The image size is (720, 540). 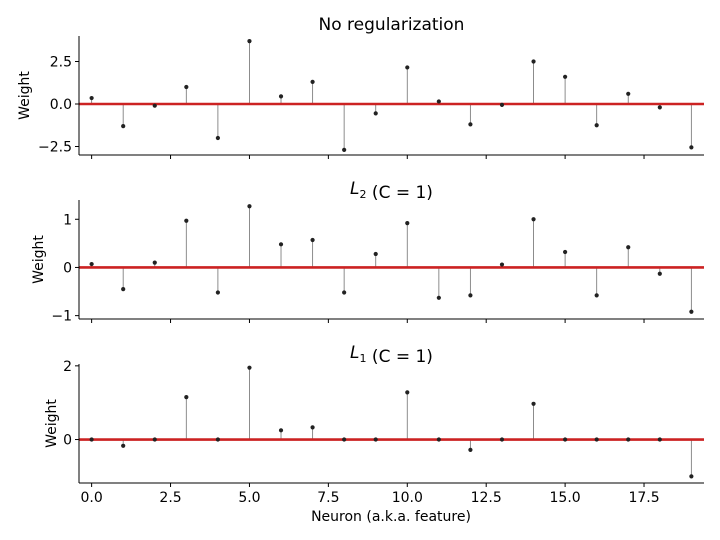 What do you see at coordinates (55, 148) in the screenshot?
I see `y-tick-label: −2.5` at bounding box center [55, 148].